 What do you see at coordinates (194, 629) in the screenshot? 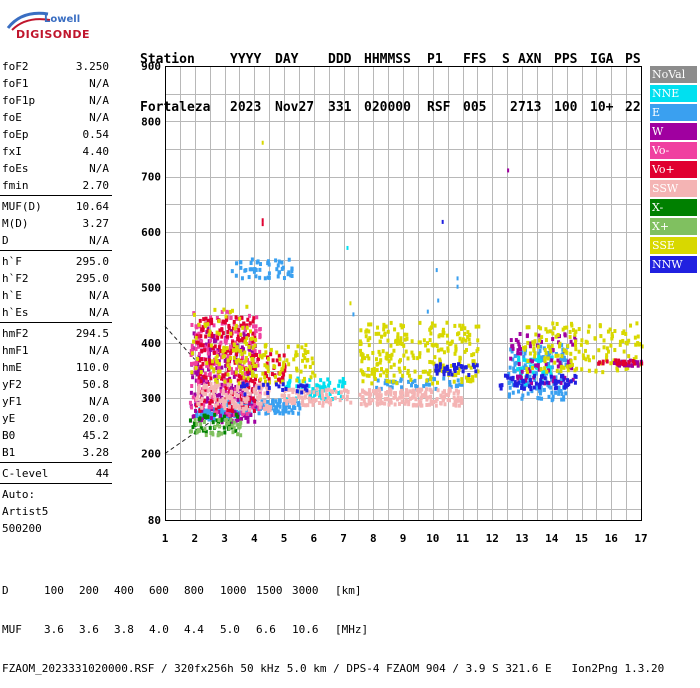
I see `footer-muf-value: 4.4` at bounding box center [194, 629].